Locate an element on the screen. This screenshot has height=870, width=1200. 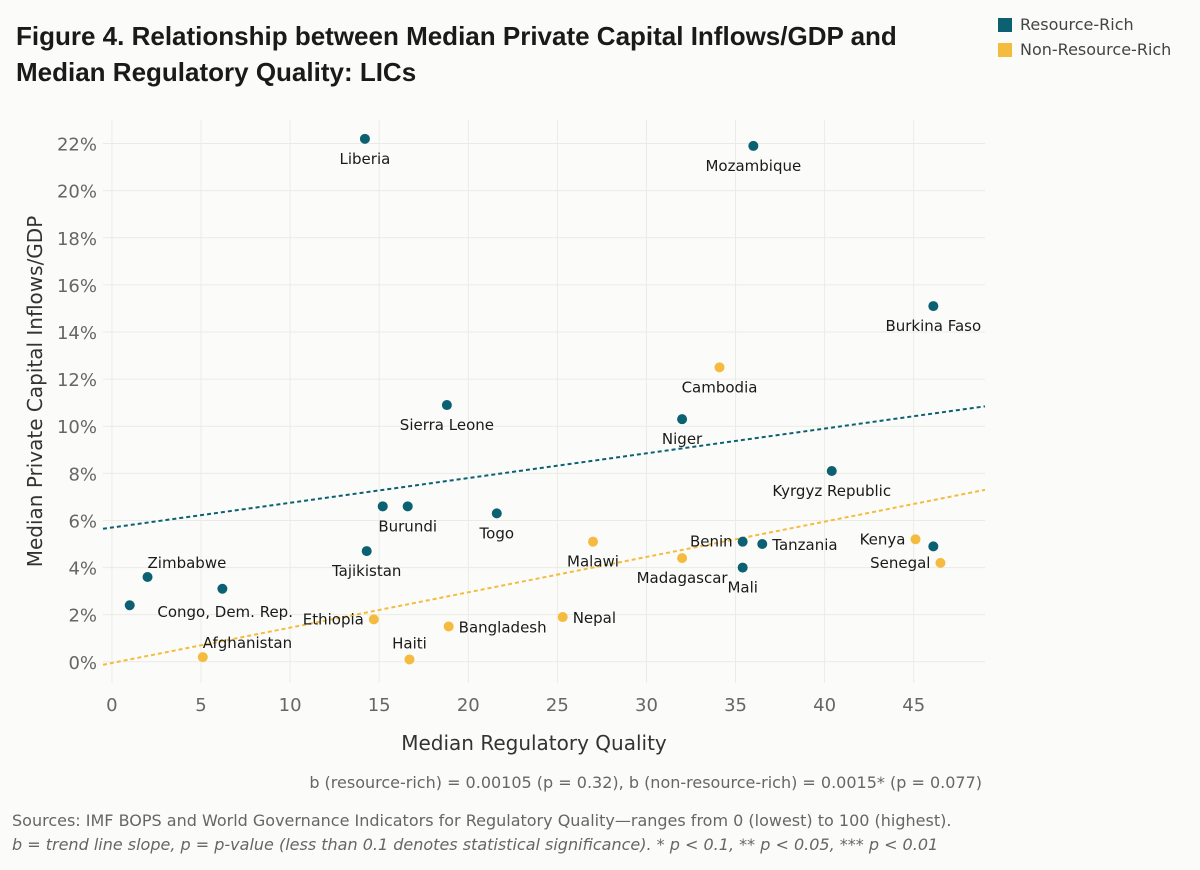
point-label: Burkina Faso is located at coordinates (933, 326).